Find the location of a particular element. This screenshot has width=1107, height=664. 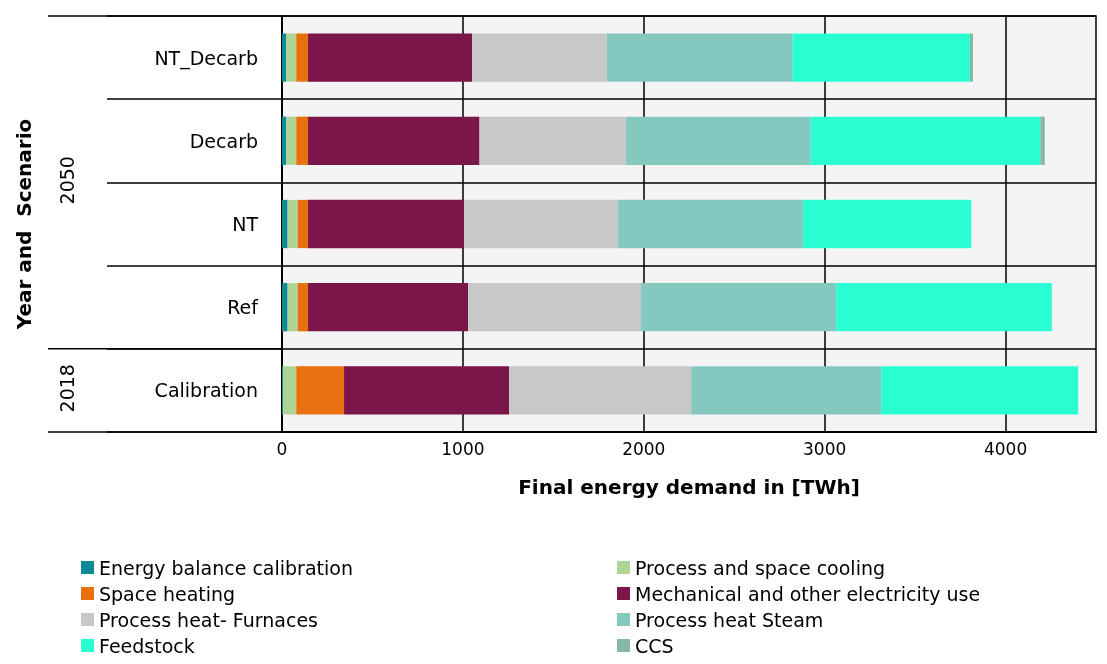

text: 2050 is located at coordinates (66, 180).